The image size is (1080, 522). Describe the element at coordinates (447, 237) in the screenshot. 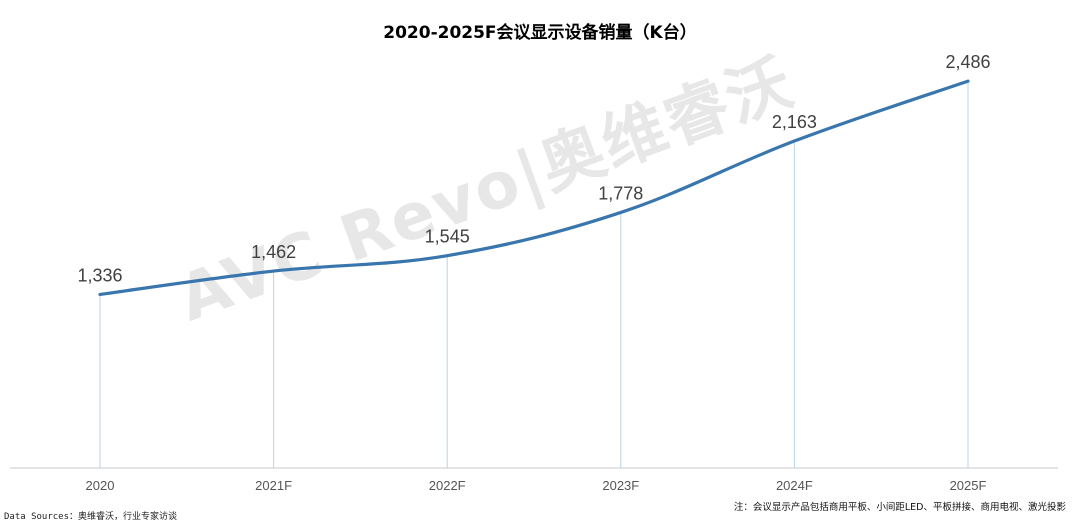

I see `data-label-2022F: 1,545` at that location.